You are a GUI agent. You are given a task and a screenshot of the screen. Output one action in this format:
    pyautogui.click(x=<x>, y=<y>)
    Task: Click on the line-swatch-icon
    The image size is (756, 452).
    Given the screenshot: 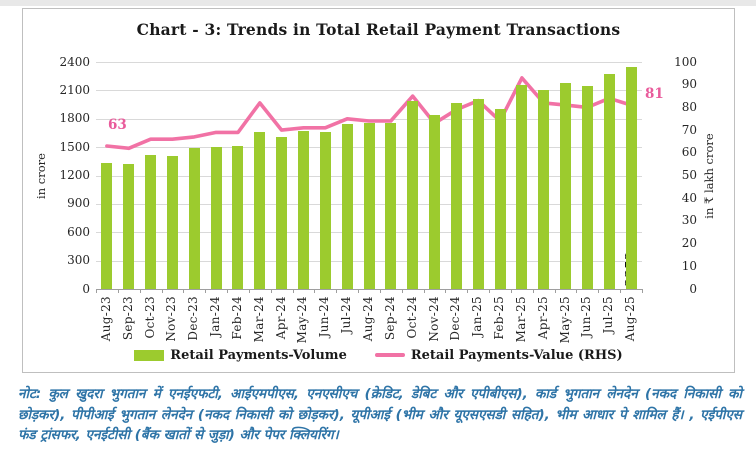 What is the action you would take?
    pyautogui.click(x=389, y=355)
    